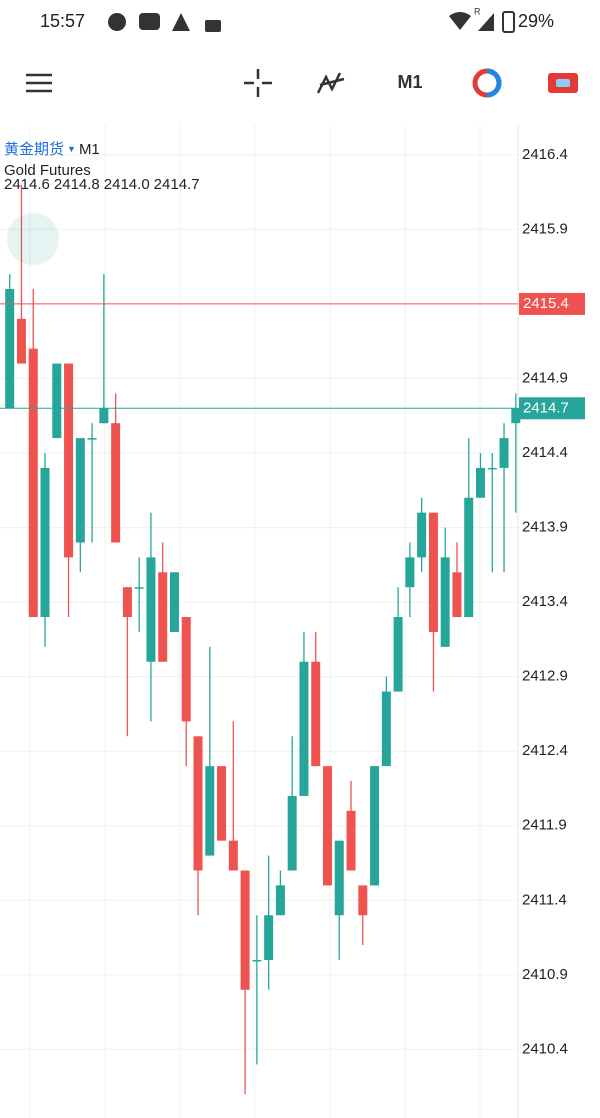 This screenshot has width=600, height=1118. What do you see at coordinates (71, 149) in the screenshot?
I see `symbol-dropdown: ▼` at bounding box center [71, 149].